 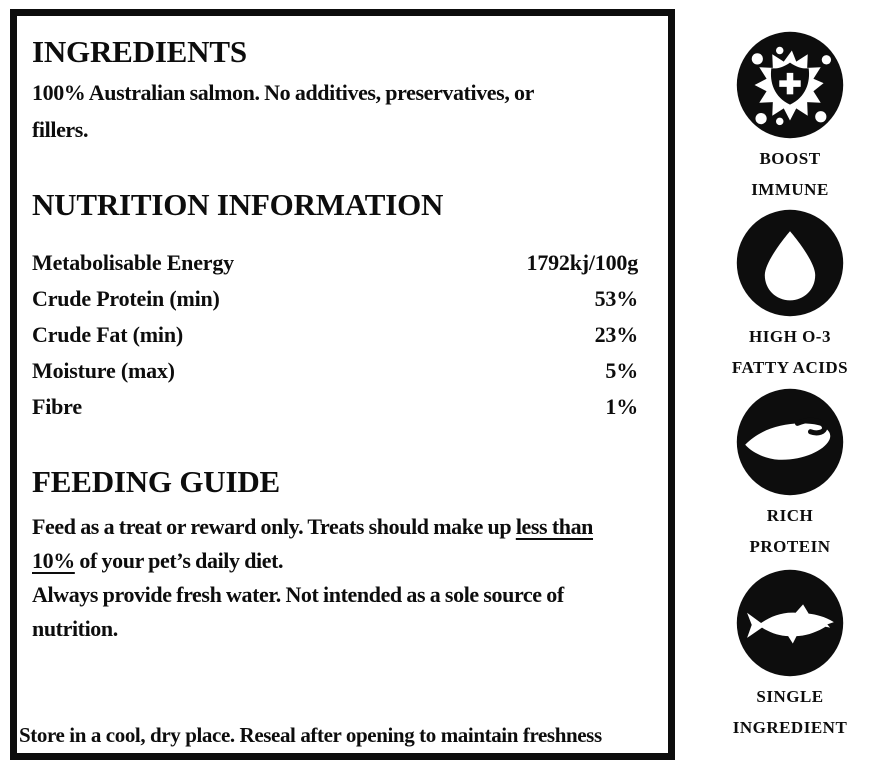 What do you see at coordinates (790, 85) in the screenshot?
I see `immune-shield-icon` at bounding box center [790, 85].